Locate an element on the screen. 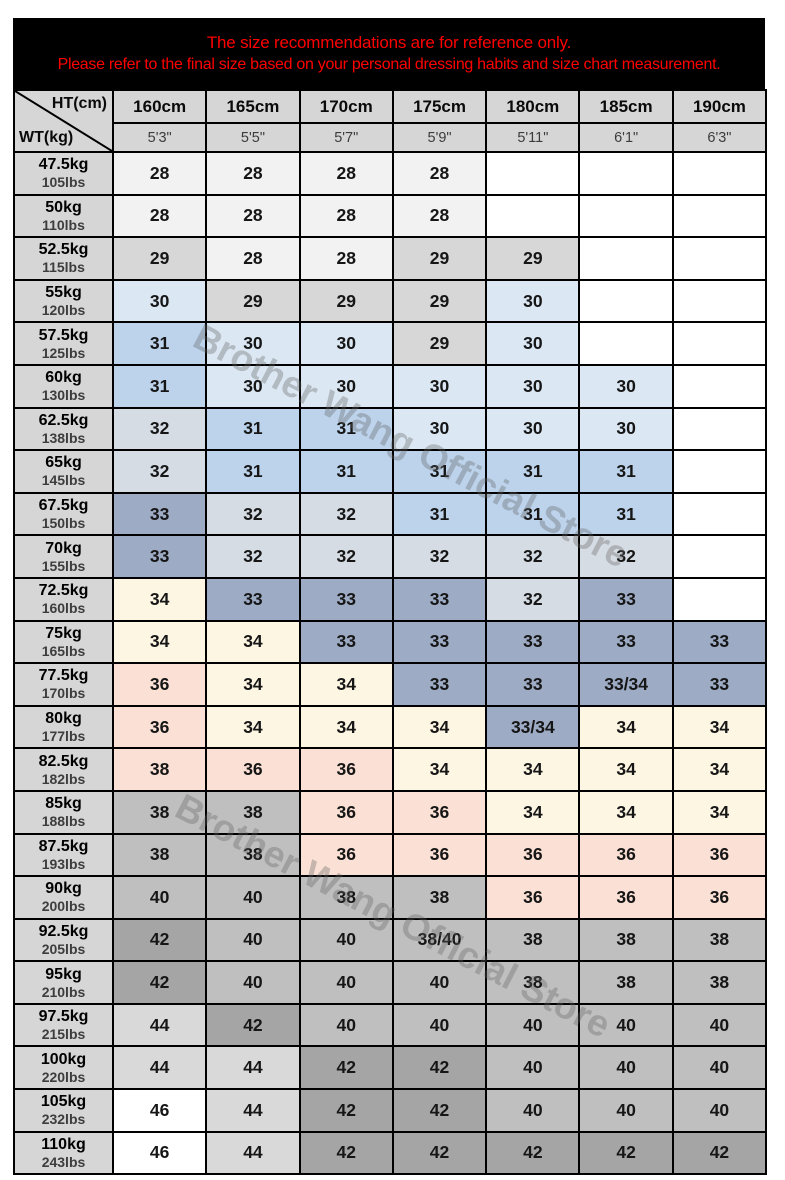 This screenshot has height=1180, width=785. weight-lbs-label: 150lbs is located at coordinates (63, 523).